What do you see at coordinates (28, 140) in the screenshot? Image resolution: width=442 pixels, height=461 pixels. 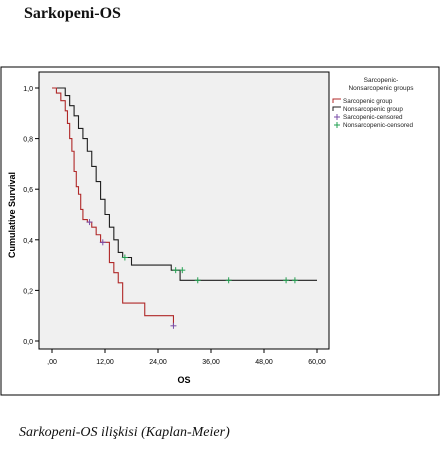 I see `y-tick-label: 0,8` at bounding box center [28, 140].